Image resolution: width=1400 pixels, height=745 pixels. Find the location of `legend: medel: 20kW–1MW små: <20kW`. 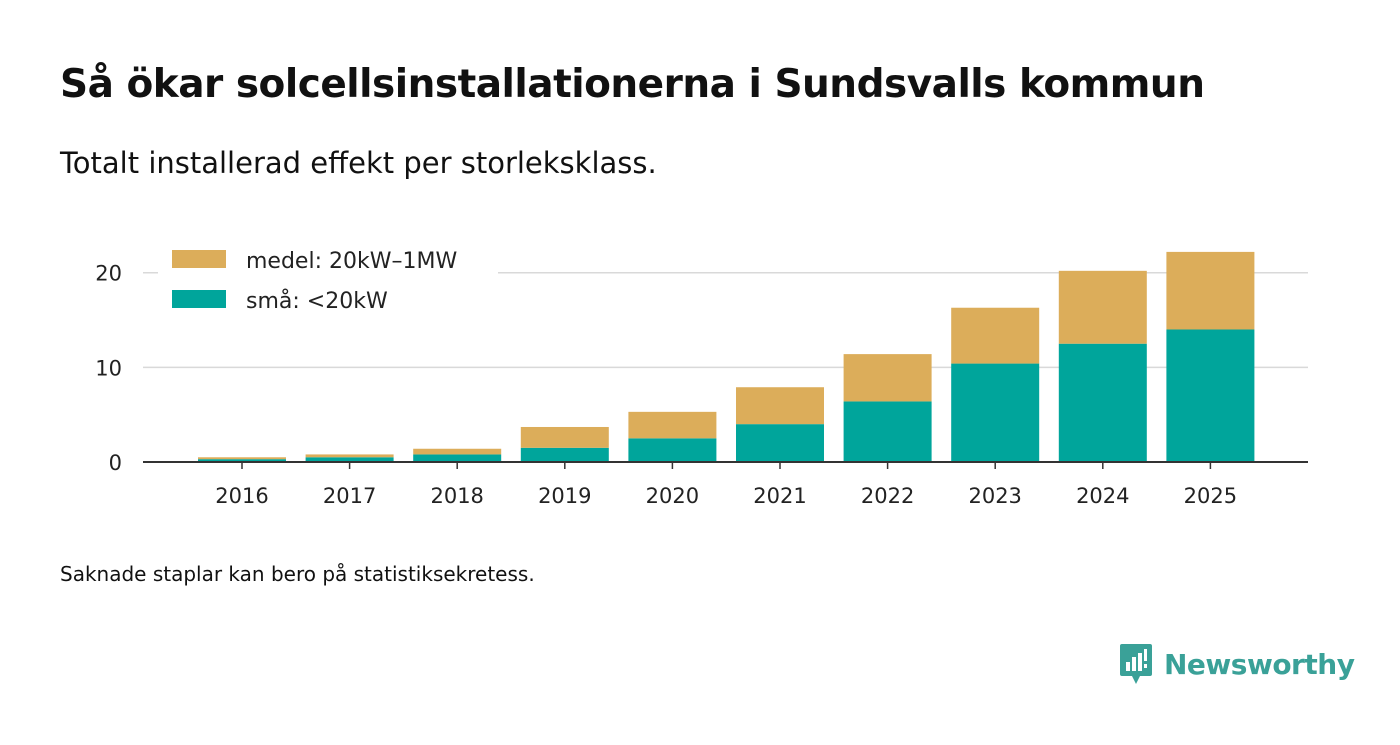

legend: medel: 20kW–1MW små: <20kW is located at coordinates (328, 280).